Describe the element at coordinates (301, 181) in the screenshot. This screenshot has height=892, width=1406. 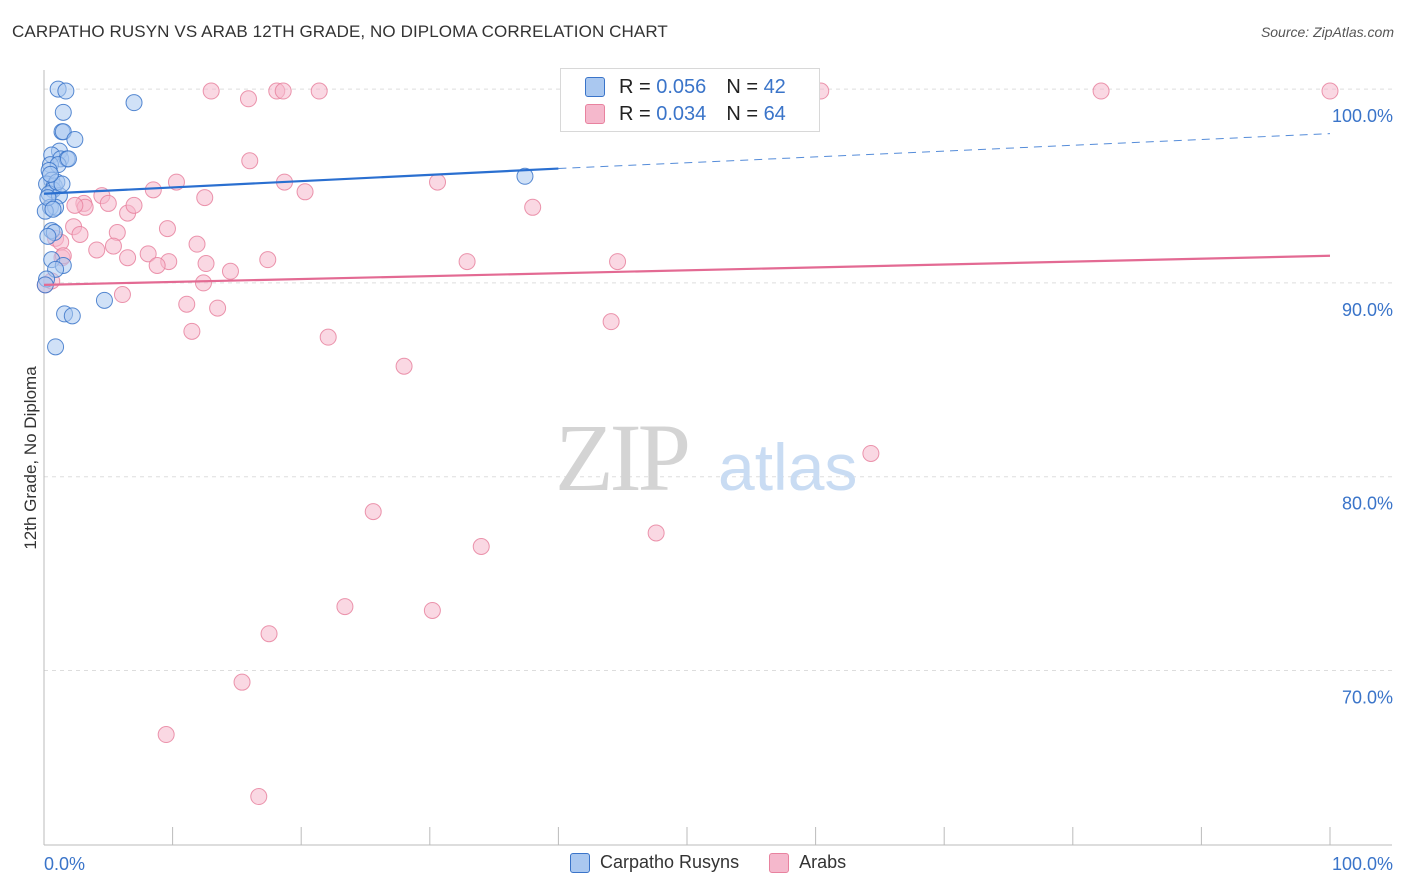
I see `carpatho-trend-line` at that location.